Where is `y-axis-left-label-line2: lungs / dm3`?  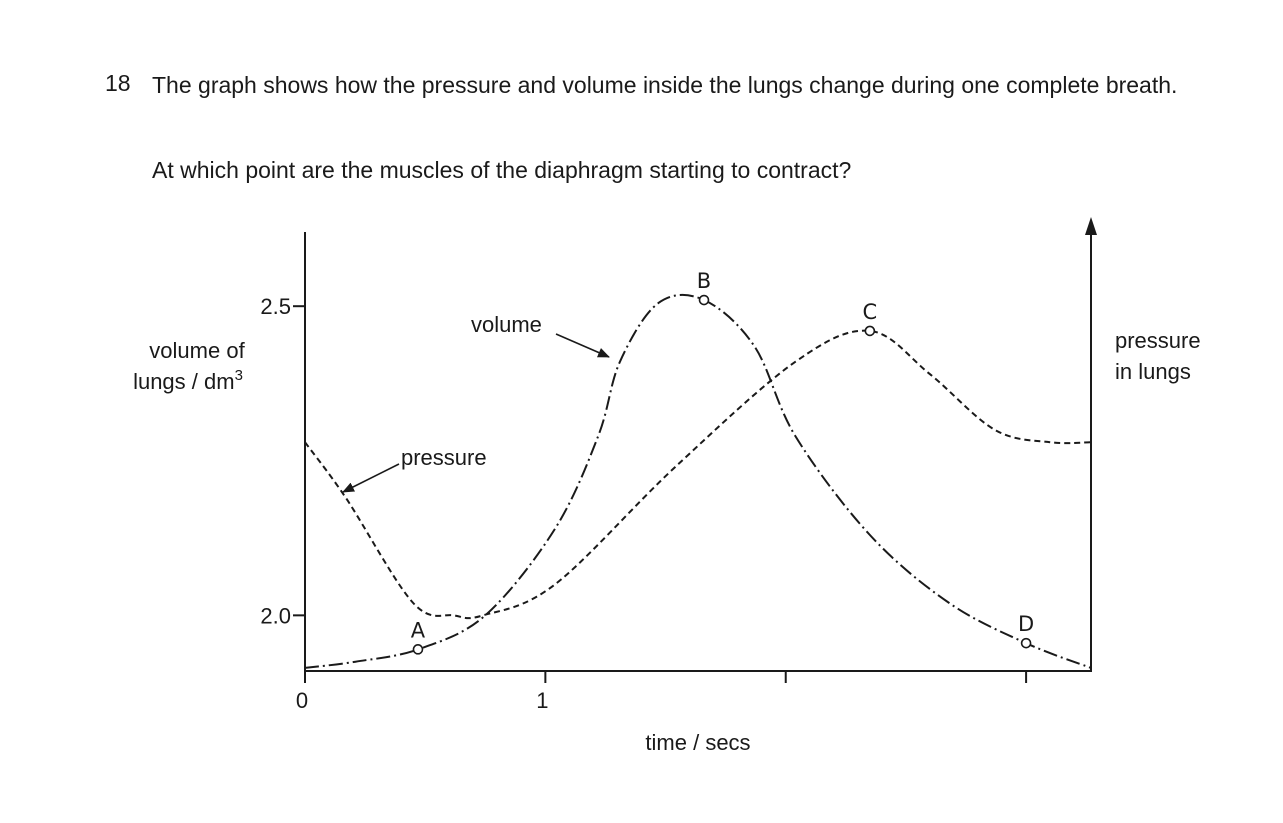
y-axis-left-label-line2: lungs / dm3 is located at coordinates (188, 380).